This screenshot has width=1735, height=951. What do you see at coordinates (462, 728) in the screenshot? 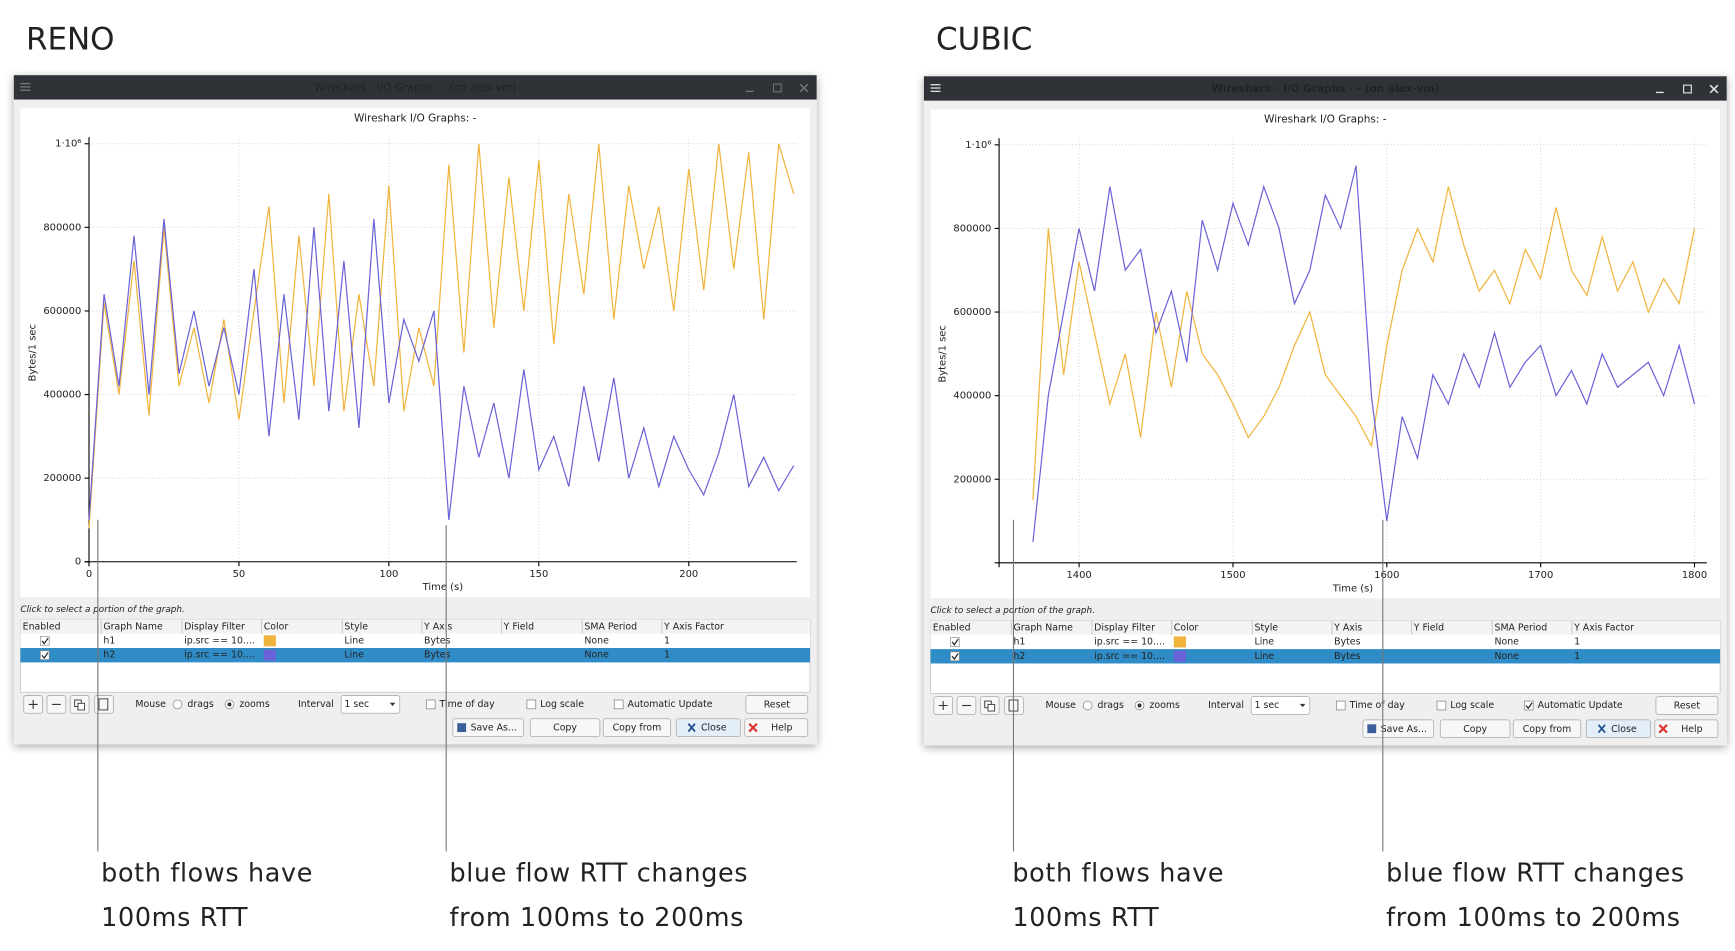
I see `save-icon` at bounding box center [462, 728].